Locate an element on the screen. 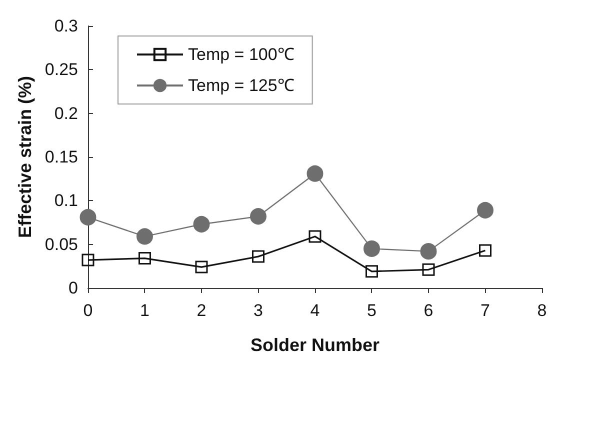 This screenshot has width=606, height=425. y-tick-label: 0.1 is located at coordinates (66, 200).